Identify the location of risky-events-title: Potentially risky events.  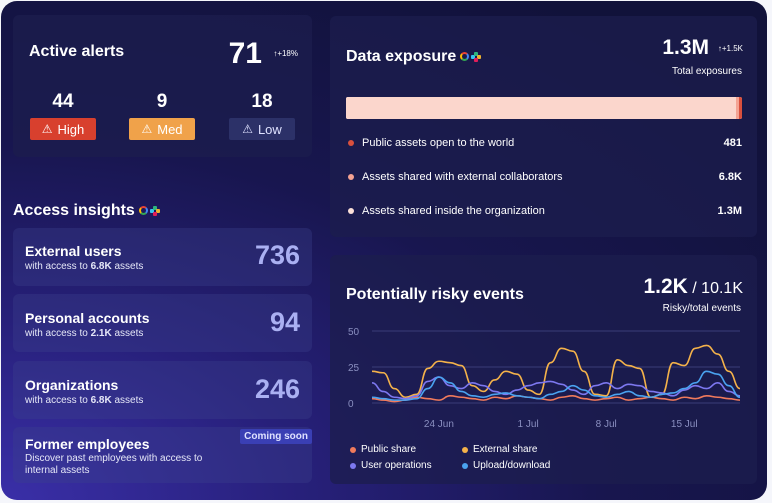
(435, 294).